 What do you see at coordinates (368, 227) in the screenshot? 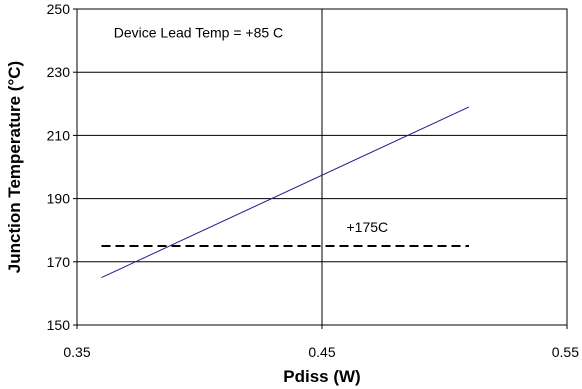
I see `annotation-label: +175C` at bounding box center [368, 227].